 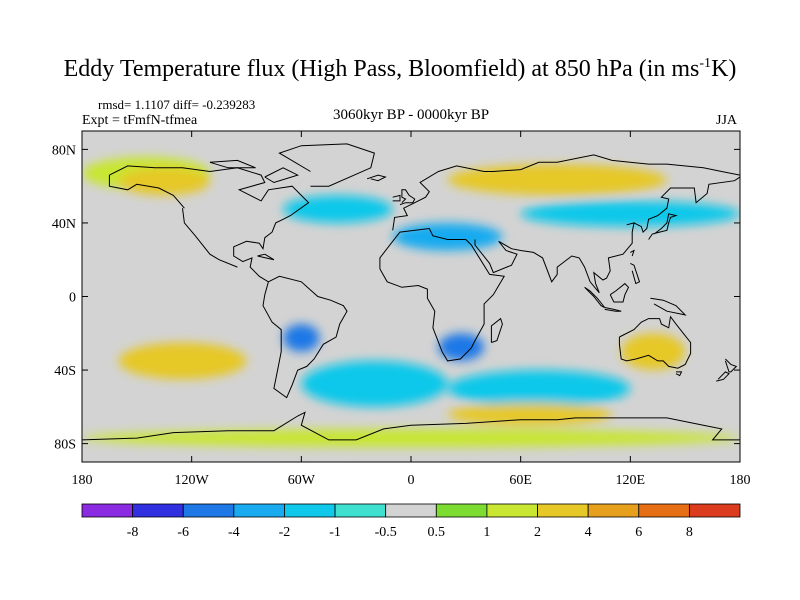 I want to click on colorbar-label: -2, so click(x=285, y=532).